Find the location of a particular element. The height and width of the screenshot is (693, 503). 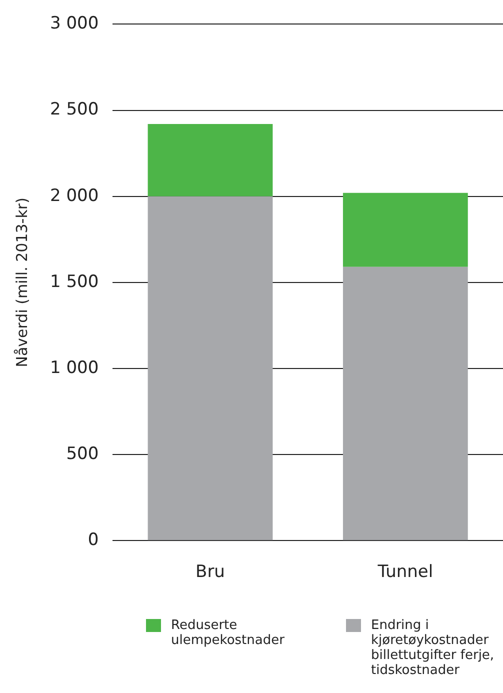

y-tick-label: 0 is located at coordinates (93, 540).